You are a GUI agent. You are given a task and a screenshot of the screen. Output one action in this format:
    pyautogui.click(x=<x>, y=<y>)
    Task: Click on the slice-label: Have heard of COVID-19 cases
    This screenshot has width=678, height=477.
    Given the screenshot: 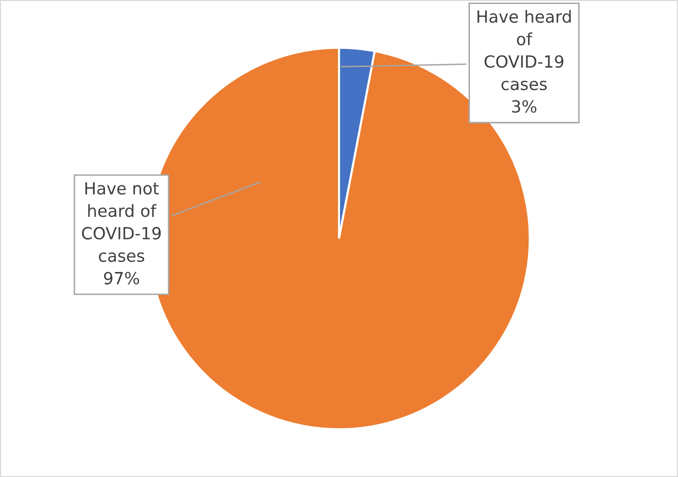 What is the action you would take?
    pyautogui.click(x=524, y=50)
    